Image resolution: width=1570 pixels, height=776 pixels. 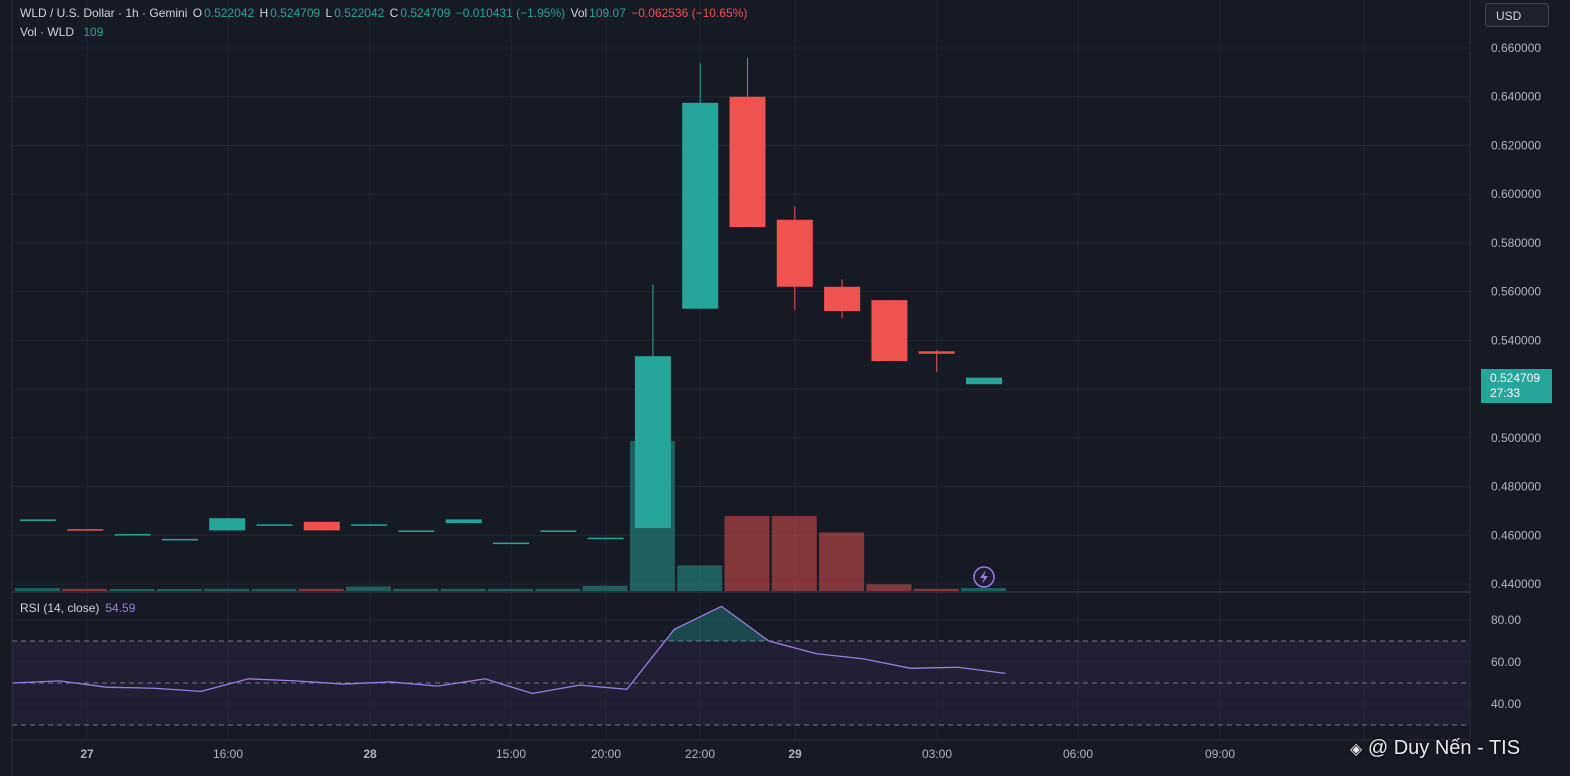 What do you see at coordinates (1516, 48) in the screenshot?
I see `price-tick-label: 0.660000` at bounding box center [1516, 48].